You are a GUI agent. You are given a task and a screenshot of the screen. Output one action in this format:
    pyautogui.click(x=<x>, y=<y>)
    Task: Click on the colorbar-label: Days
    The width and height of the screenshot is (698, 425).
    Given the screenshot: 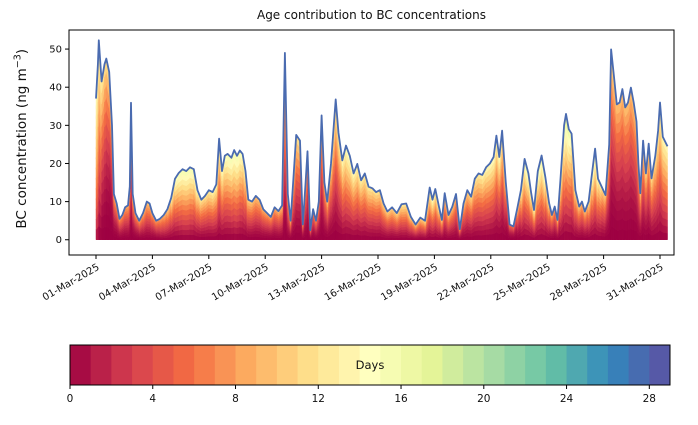 What is the action you would take?
    pyautogui.click(x=370, y=365)
    